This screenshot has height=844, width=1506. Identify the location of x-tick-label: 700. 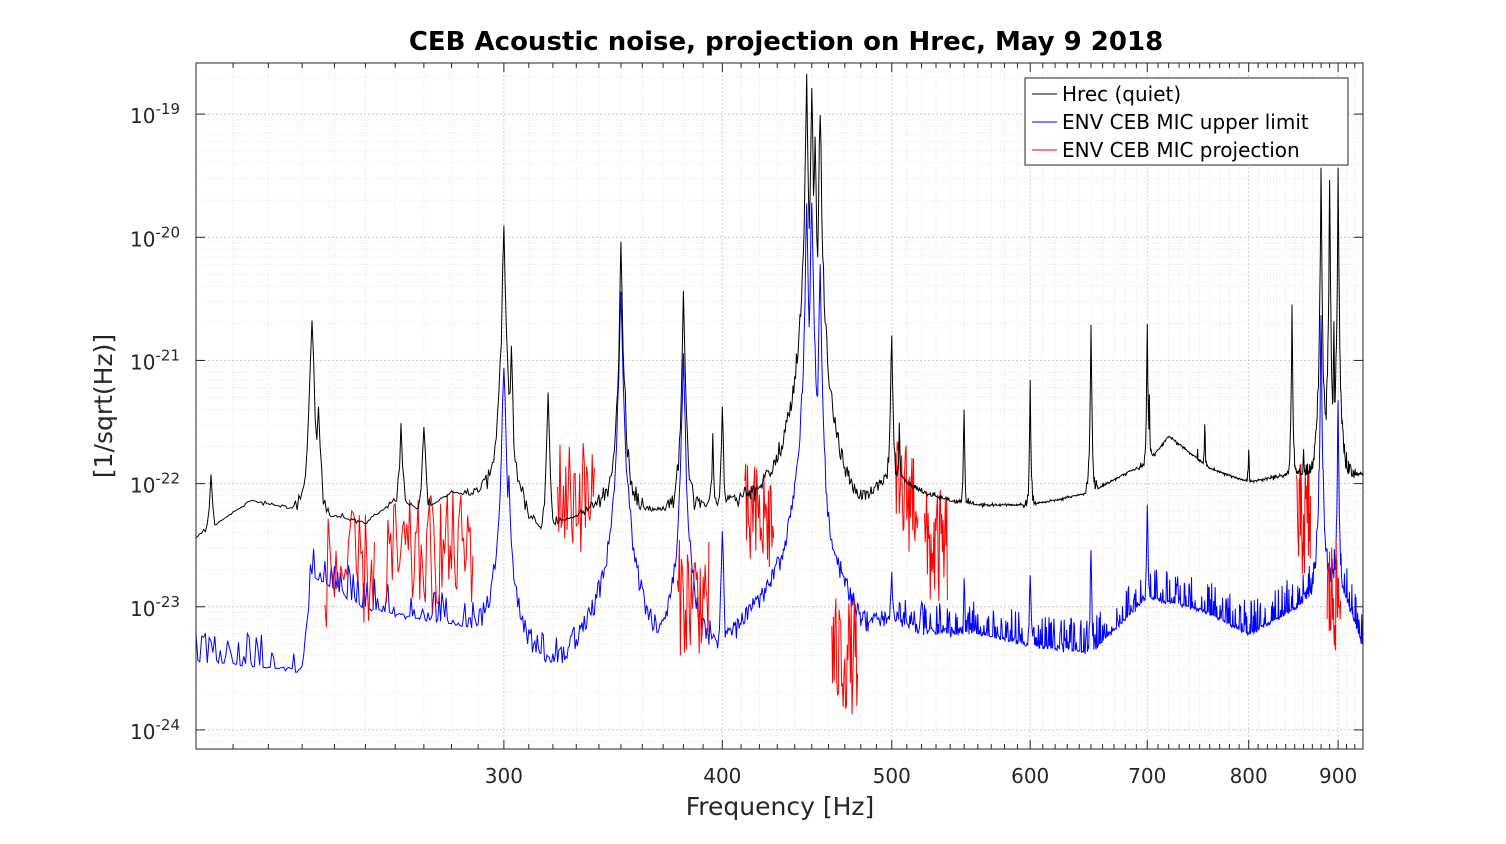
(1147, 776).